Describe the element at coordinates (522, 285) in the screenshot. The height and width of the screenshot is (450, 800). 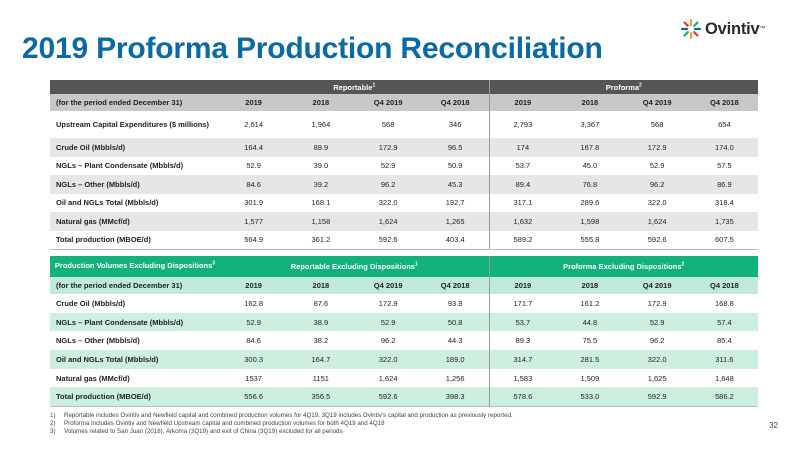
I see `column-header: 2019` at that location.